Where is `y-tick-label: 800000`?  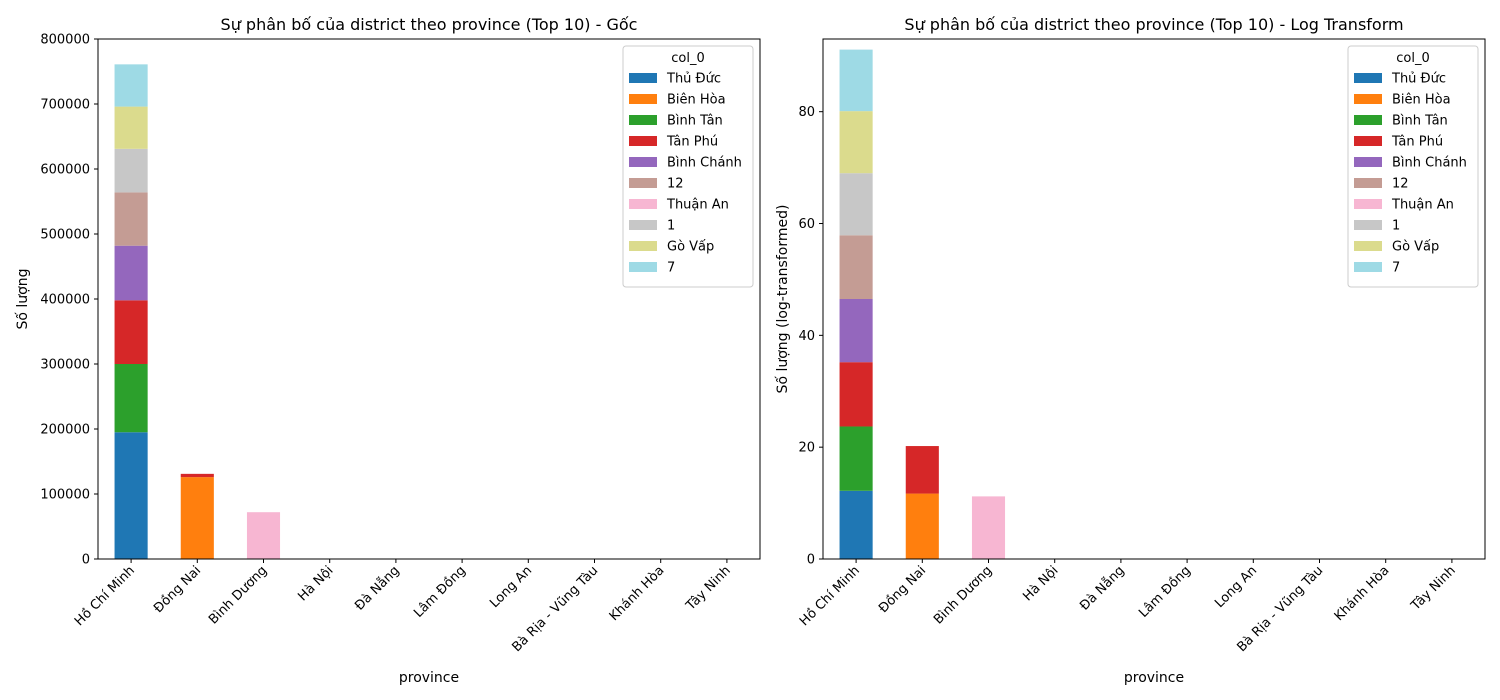
y-tick-label: 800000 is located at coordinates (65, 40).